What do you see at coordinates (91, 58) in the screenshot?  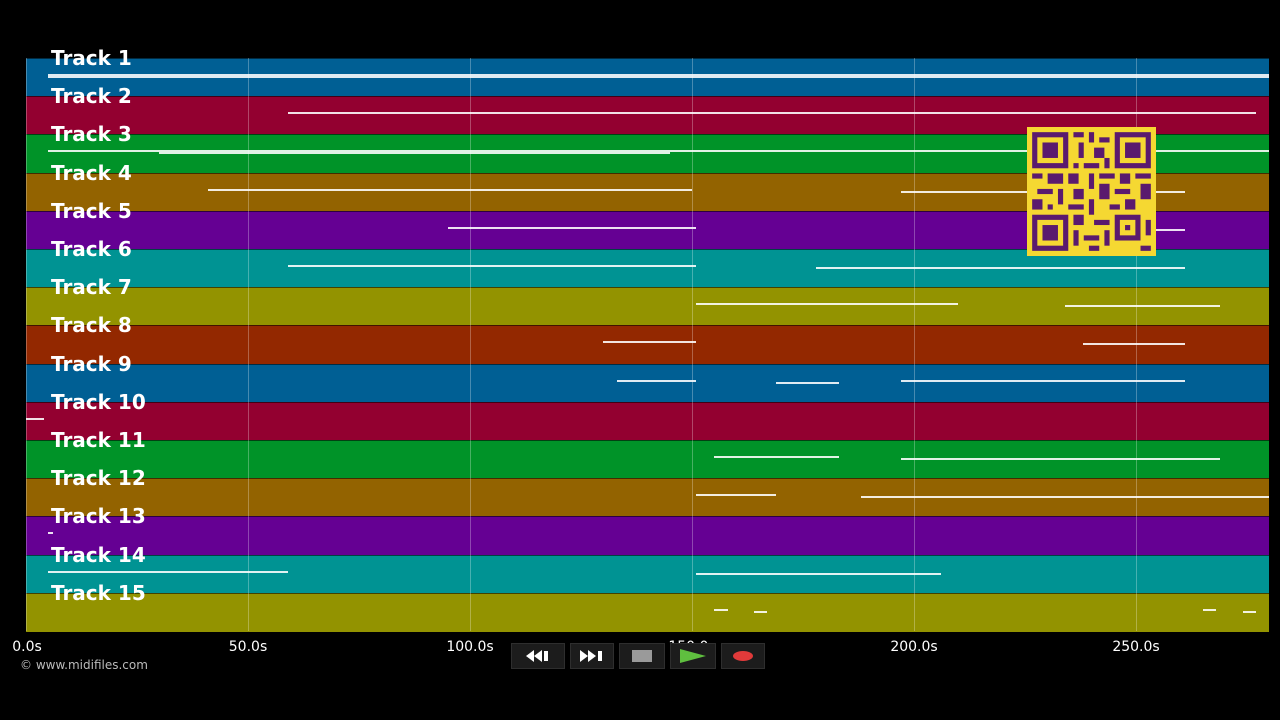 I see `track-label: Track 1` at bounding box center [91, 58].